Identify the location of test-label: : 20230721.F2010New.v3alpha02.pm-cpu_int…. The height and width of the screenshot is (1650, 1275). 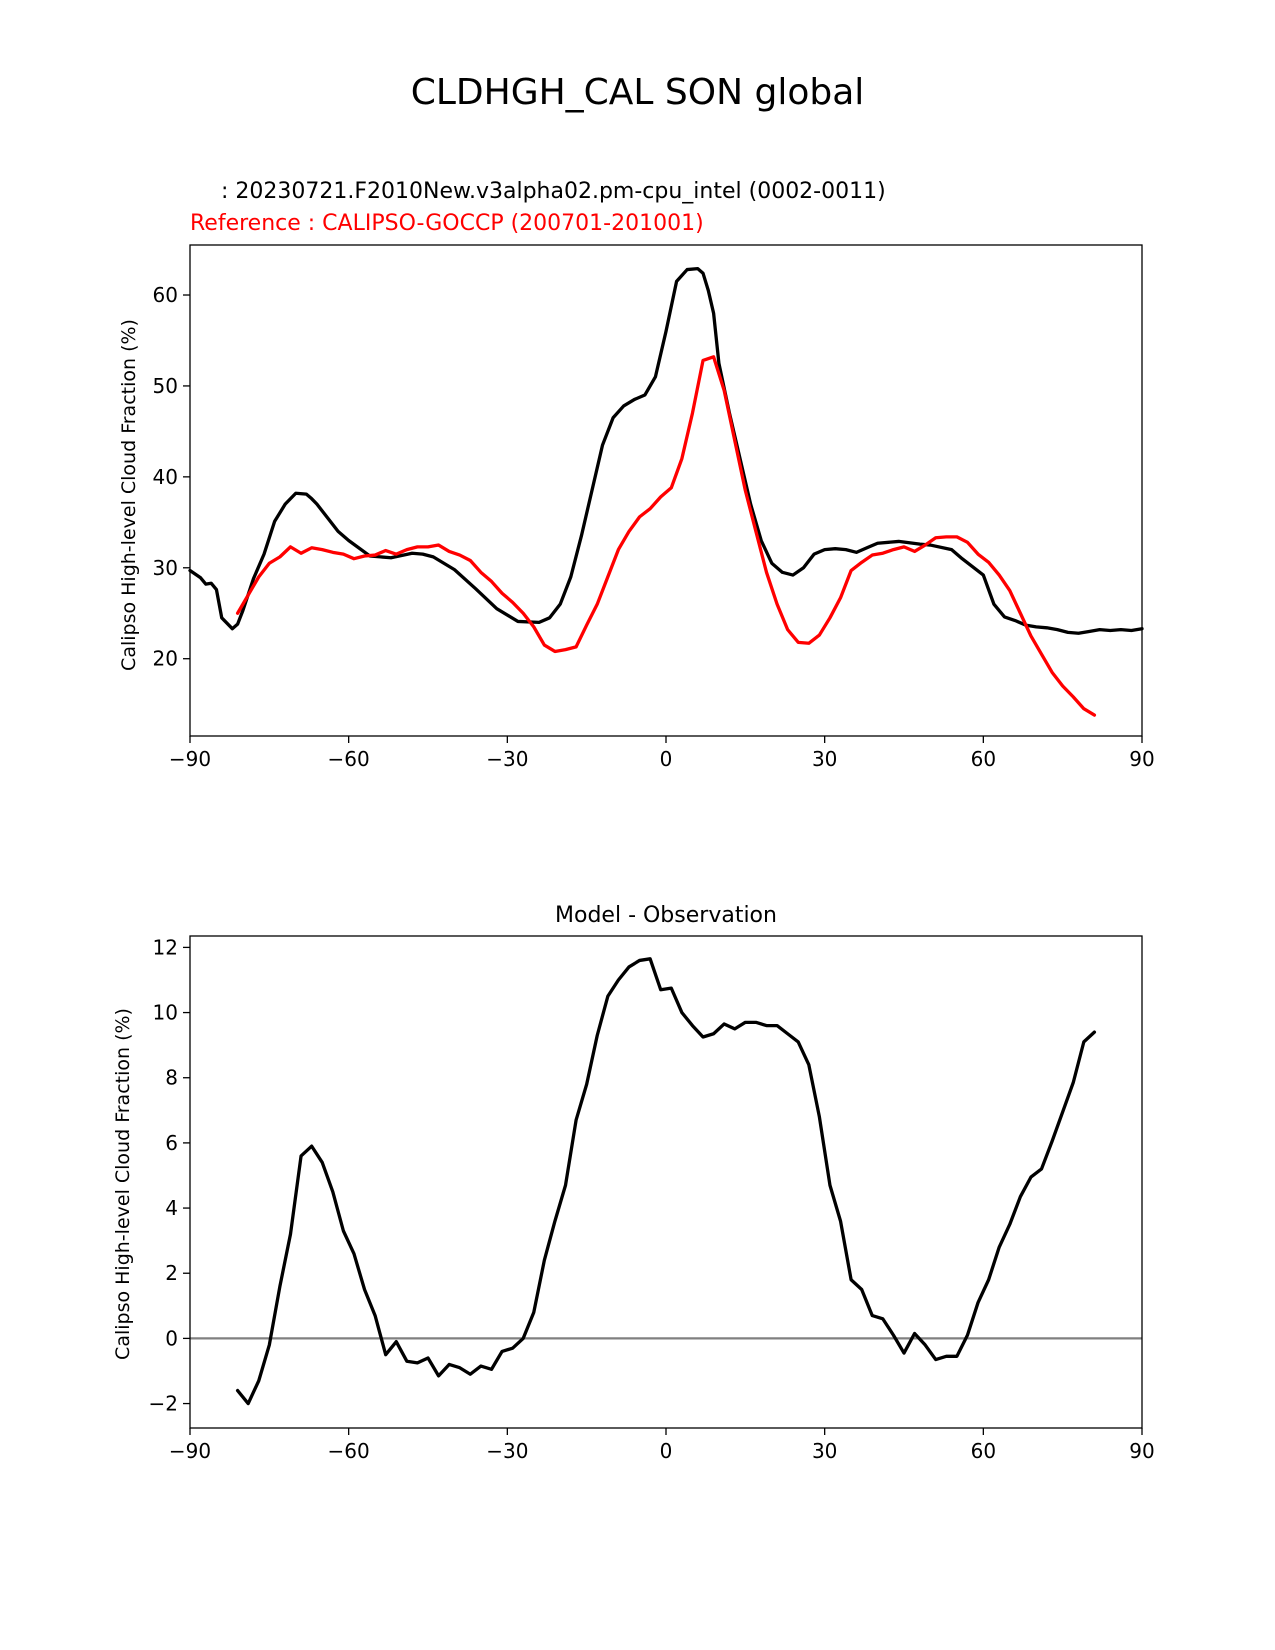
(546, 191).